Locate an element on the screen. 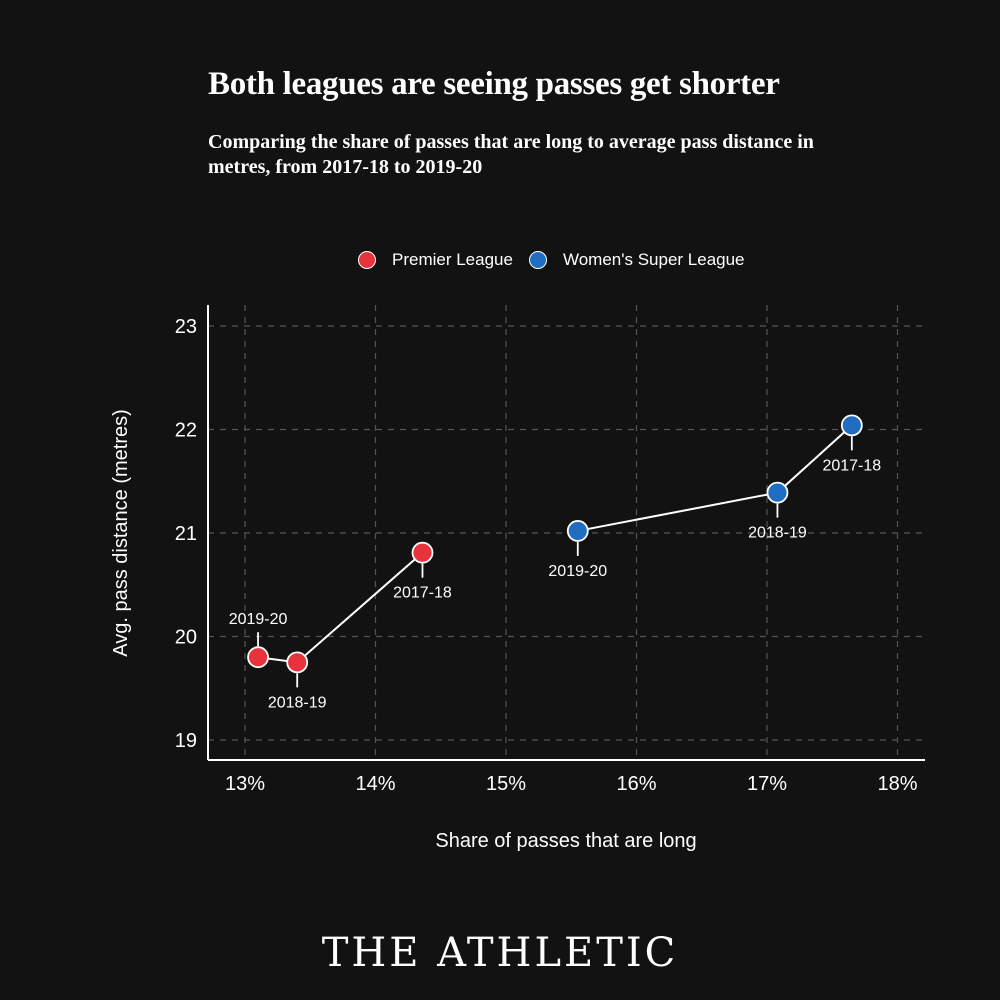 The height and width of the screenshot is (1000, 1000). legend-item-womens-super-league: Women's Super League is located at coordinates (636, 260).